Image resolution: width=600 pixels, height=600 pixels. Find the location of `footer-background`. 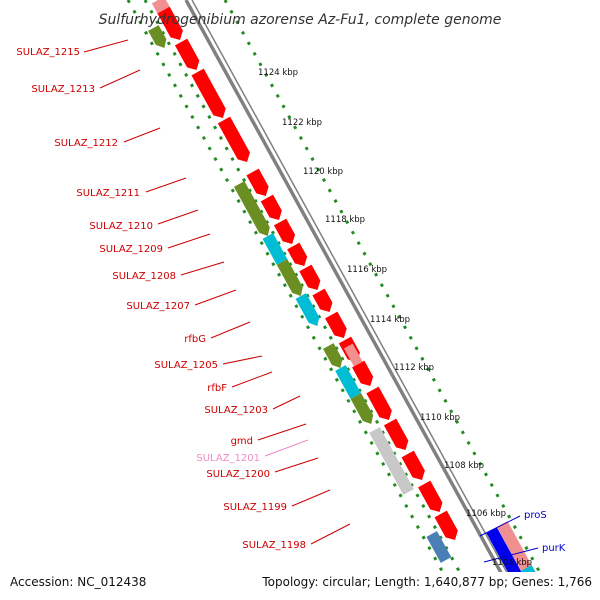

footer-background is located at coordinates (300, 586).